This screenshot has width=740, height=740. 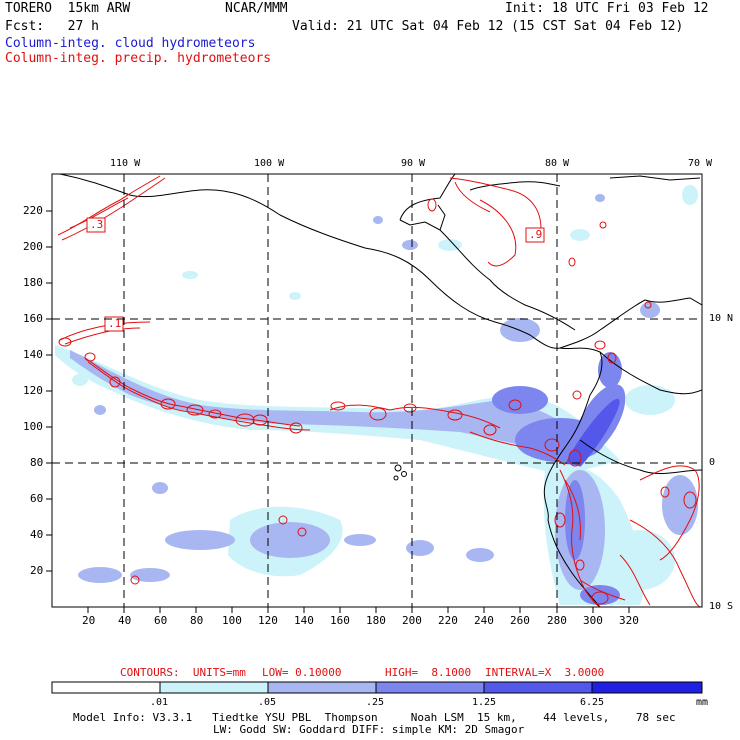 I want to click on x-label: 100, so click(x=232, y=620).